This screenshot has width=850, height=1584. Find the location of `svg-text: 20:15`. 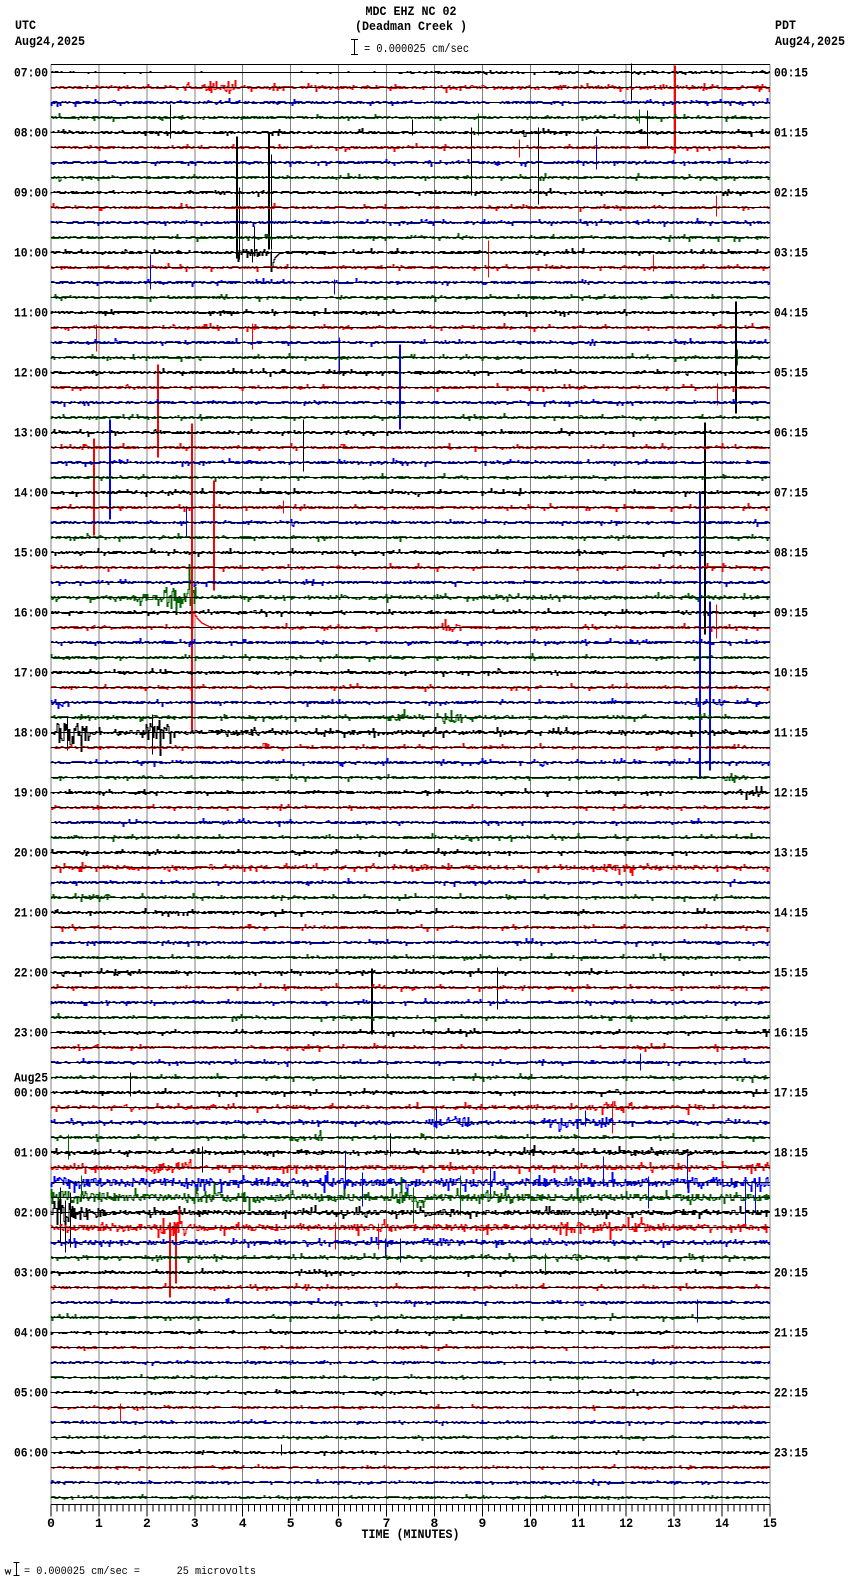

svg-text: 20:15 is located at coordinates (791, 1273).